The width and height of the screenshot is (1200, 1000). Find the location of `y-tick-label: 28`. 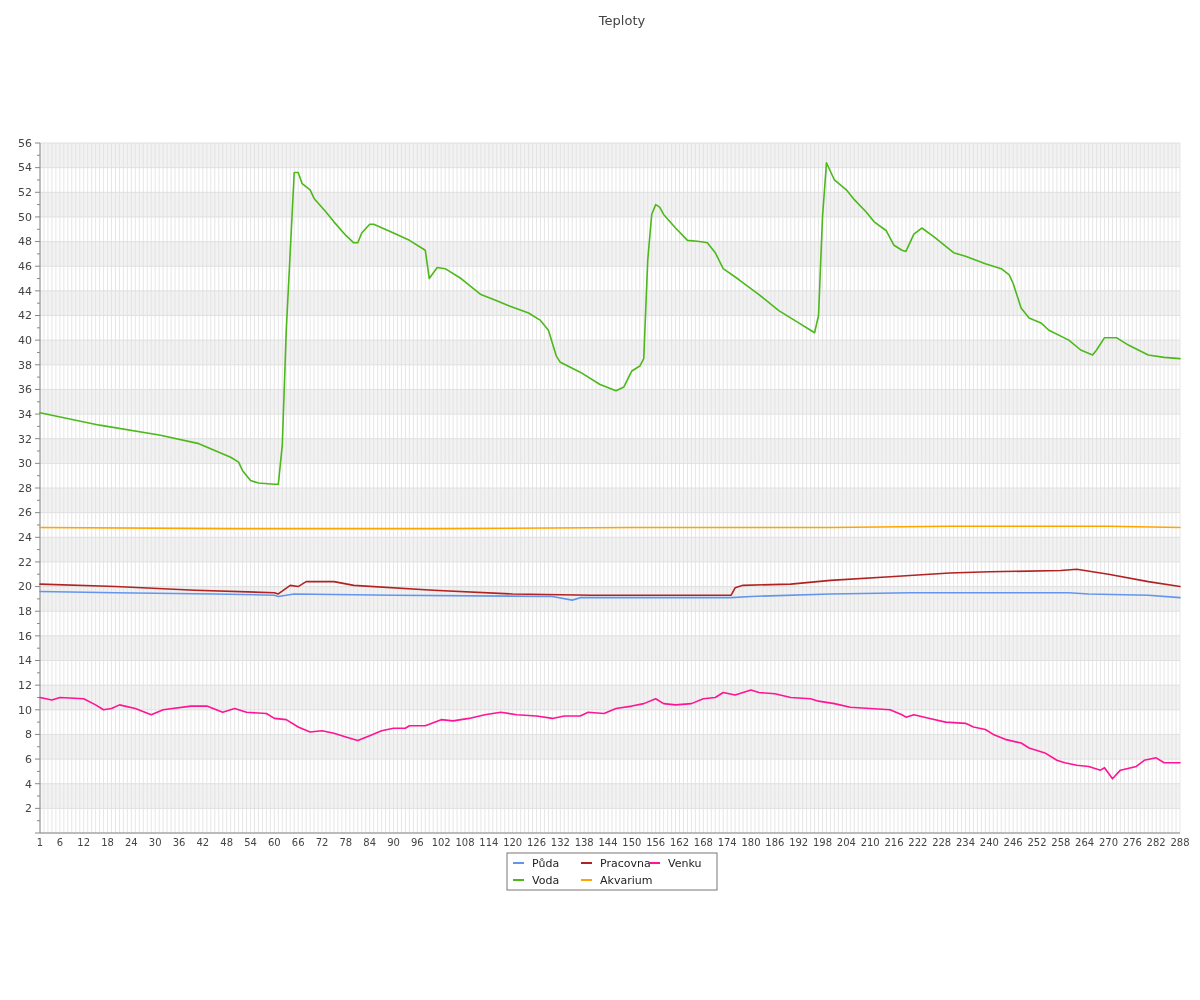

y-tick-label: 28 is located at coordinates (25, 488).